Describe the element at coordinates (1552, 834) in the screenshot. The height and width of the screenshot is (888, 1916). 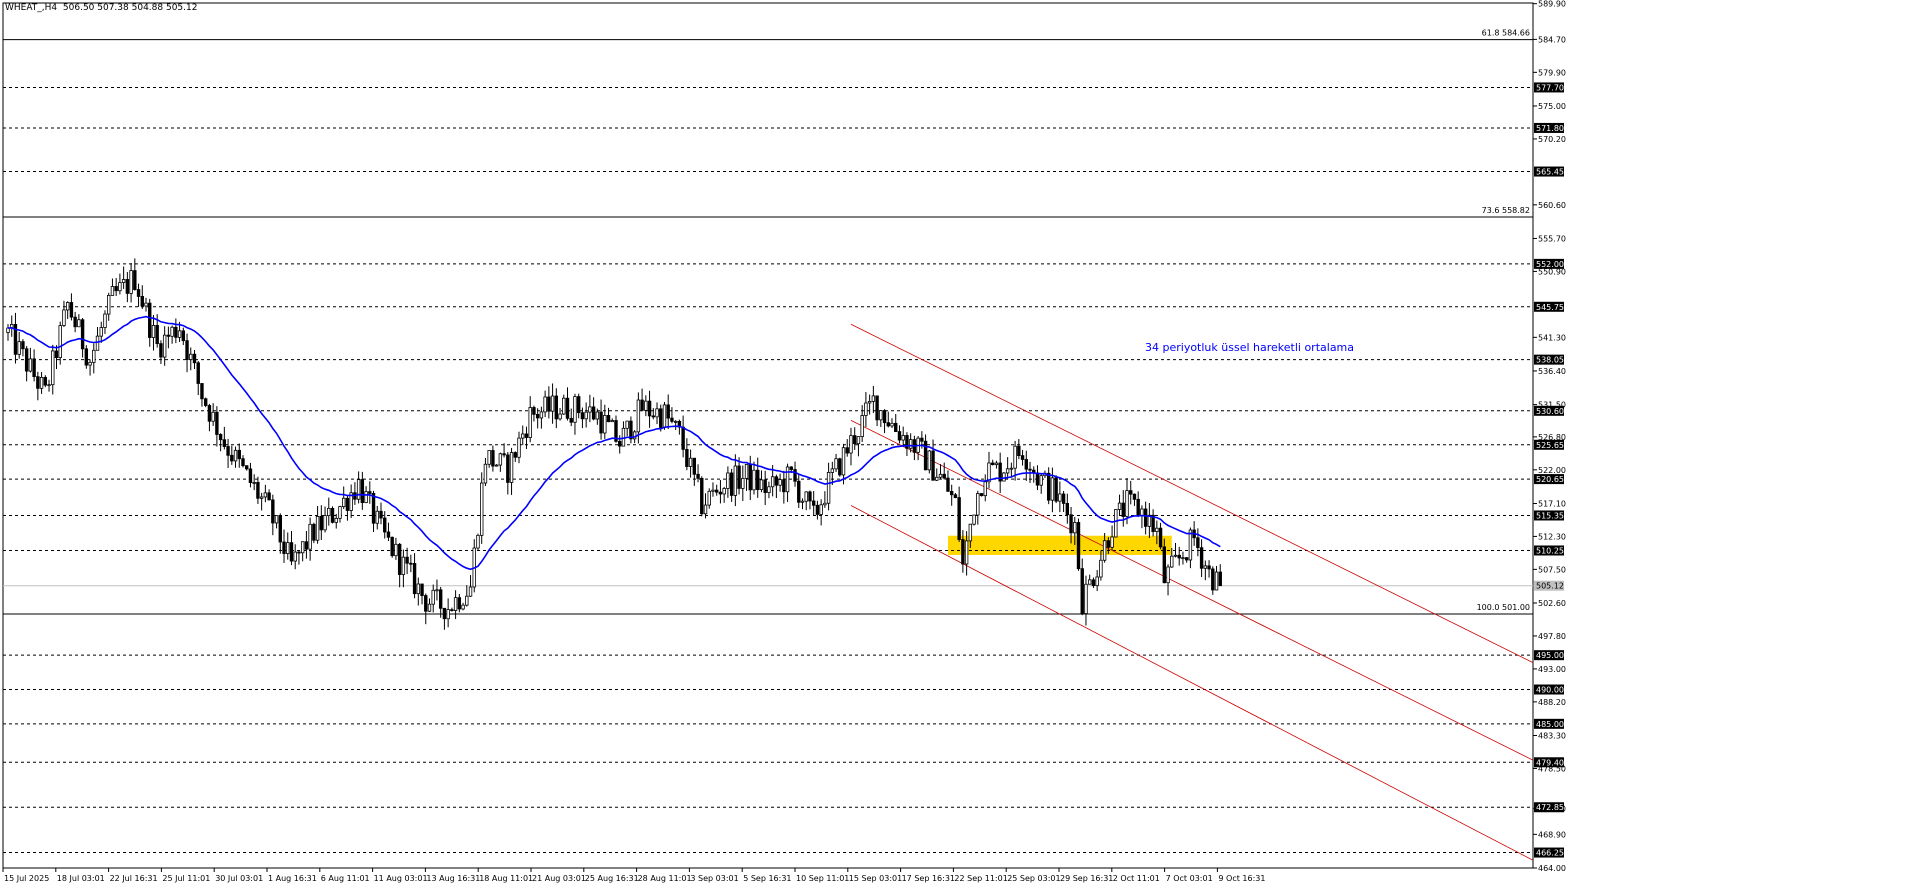
I see `y-tick-label: 468.90` at that location.